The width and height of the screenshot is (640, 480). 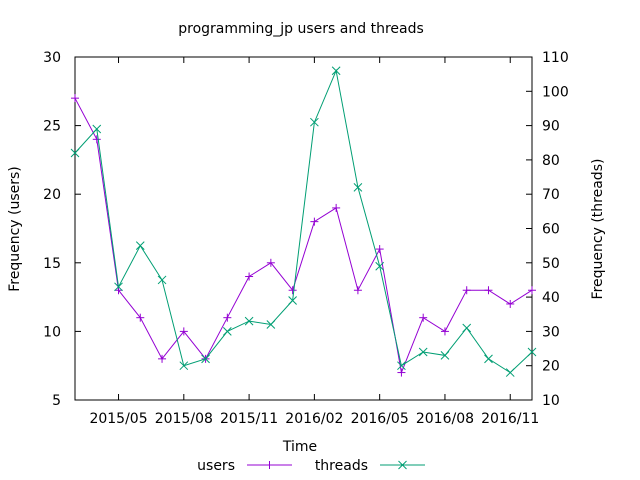 What do you see at coordinates (510, 419) in the screenshot?
I see `x-tick-label: 2016/11` at bounding box center [510, 419].